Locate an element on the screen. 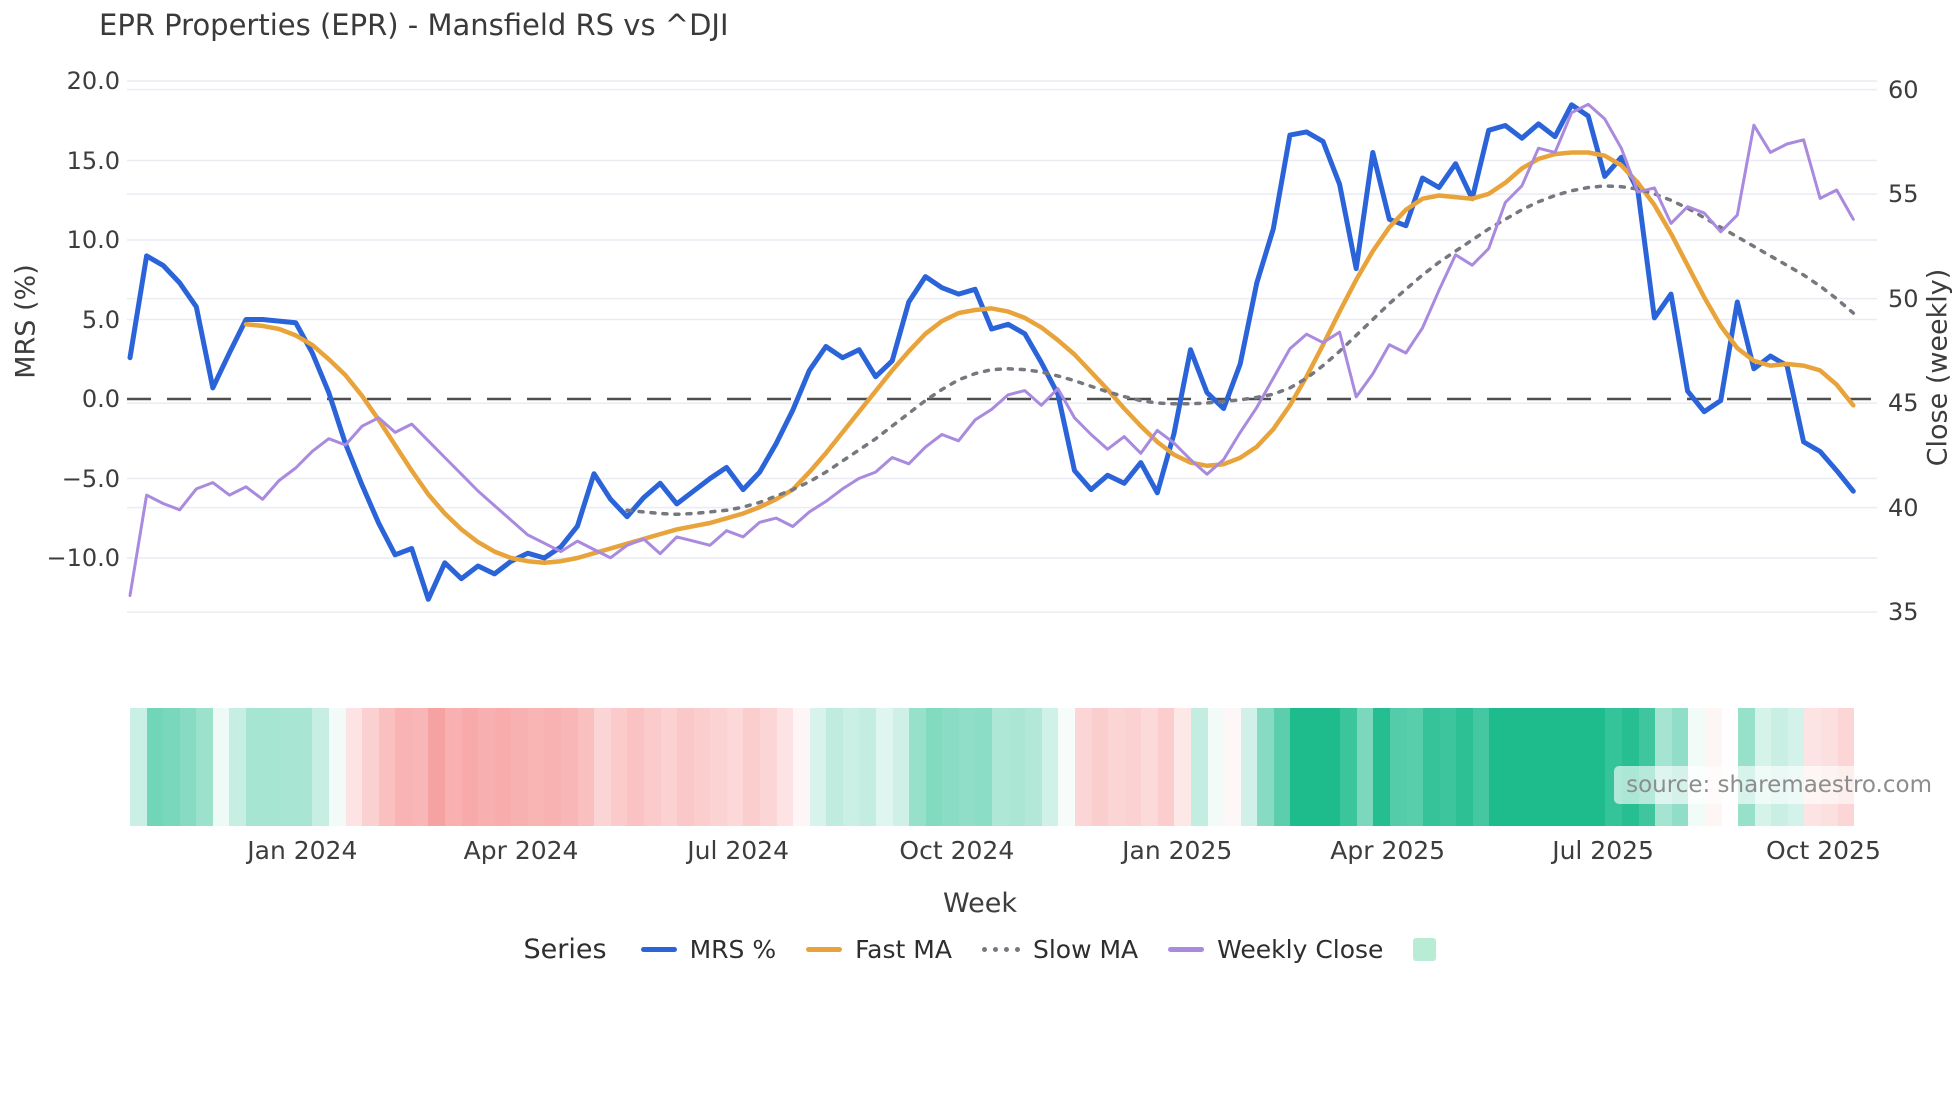 Image resolution: width=1960 pixels, height=1102 pixels. legend-item-weekly-close: Weekly Close is located at coordinates (1275, 949).